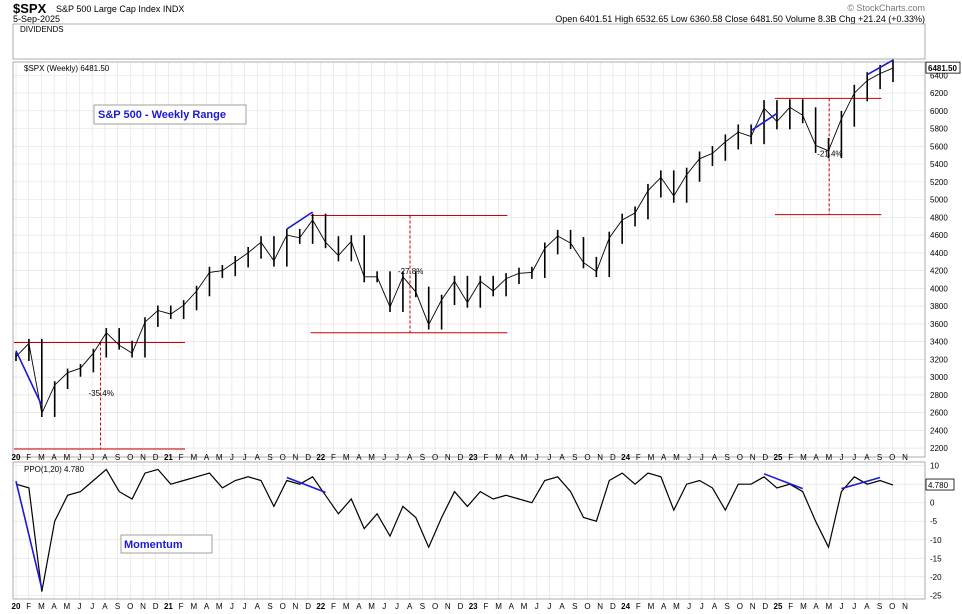 This screenshot has width=962, height=614. Describe the element at coordinates (168, 606) in the screenshot. I see `month-tick-label: 21` at that location.